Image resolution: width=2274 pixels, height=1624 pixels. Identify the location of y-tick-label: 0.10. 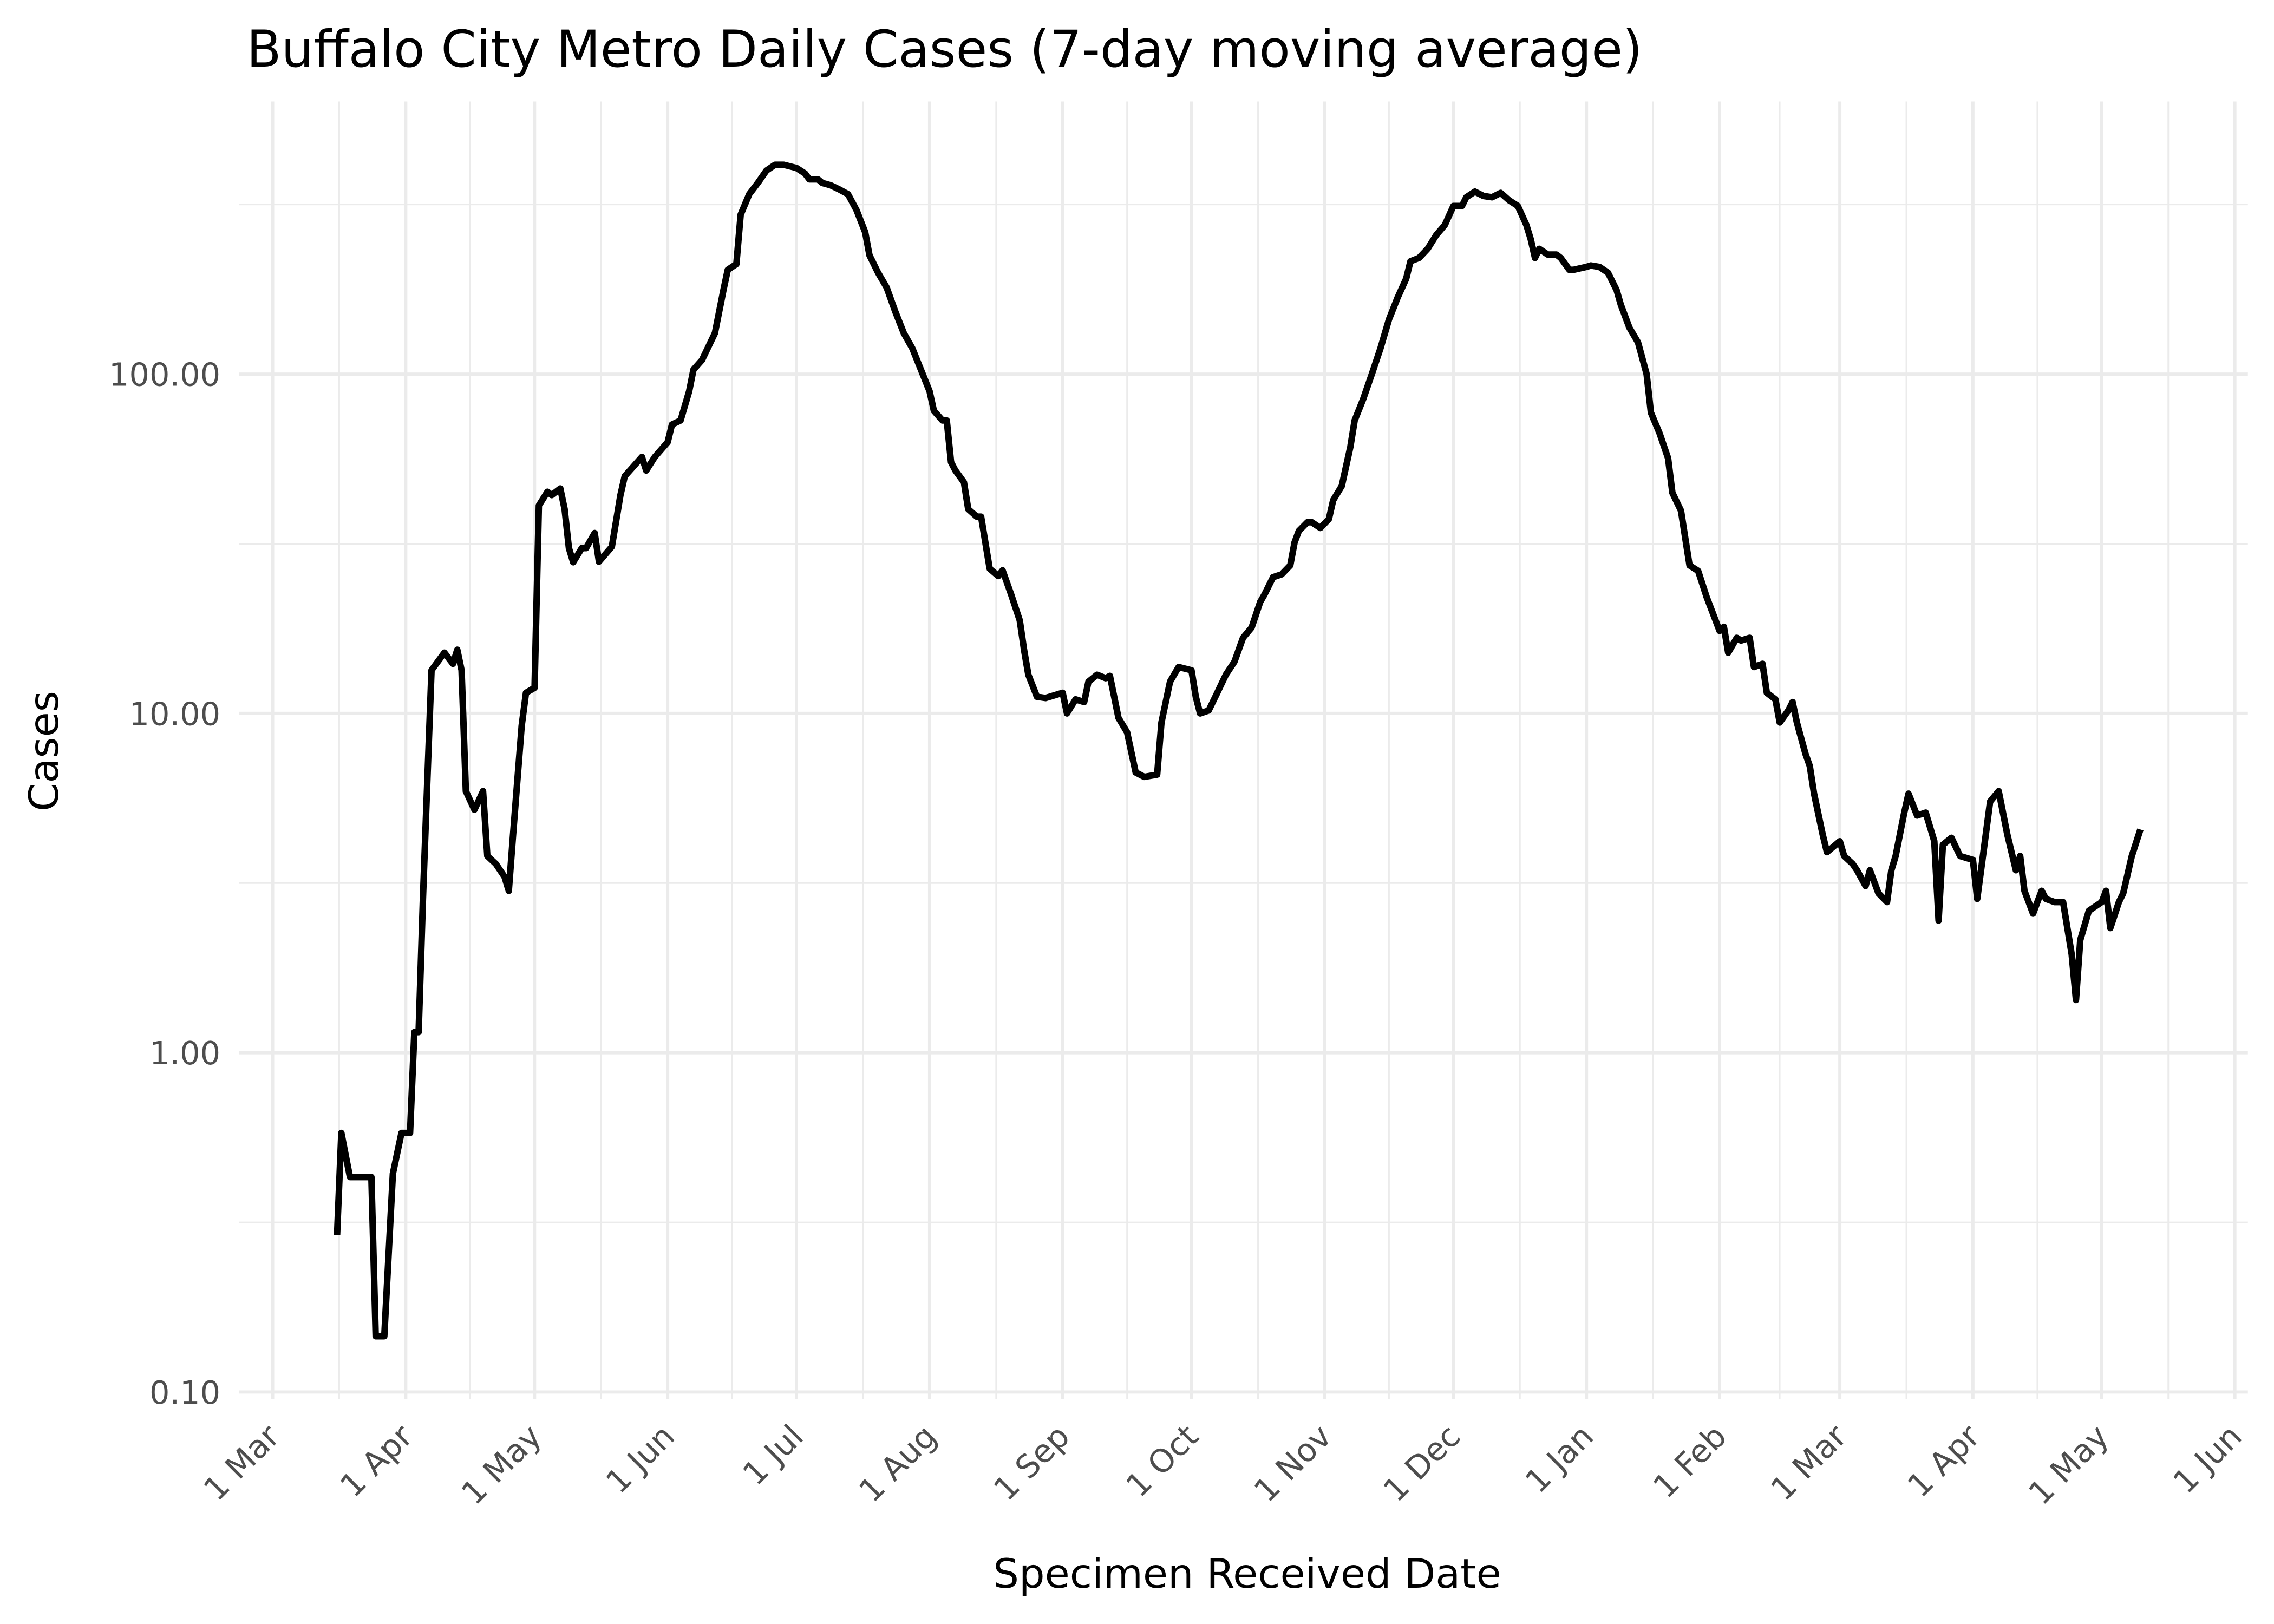
(185, 1392).